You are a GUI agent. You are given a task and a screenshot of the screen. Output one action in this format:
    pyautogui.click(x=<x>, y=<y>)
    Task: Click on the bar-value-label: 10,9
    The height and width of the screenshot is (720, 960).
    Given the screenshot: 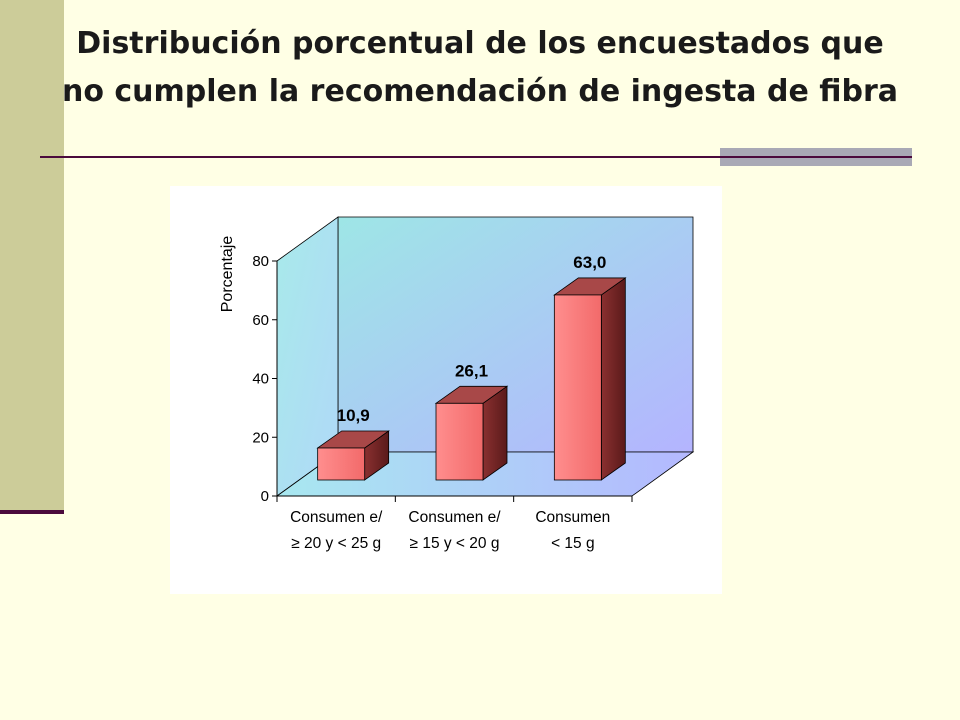 What is the action you would take?
    pyautogui.click(x=353, y=415)
    